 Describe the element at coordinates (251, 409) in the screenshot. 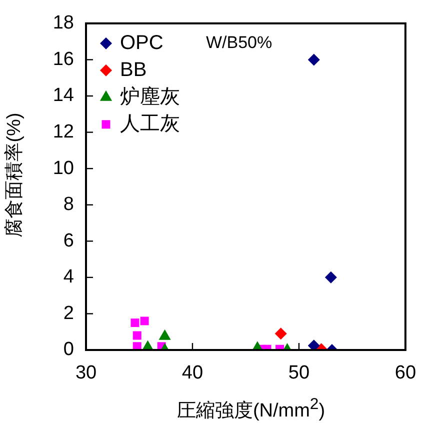

I see `x-axis-title: 圧縮強度(N/mm$^{2}$)` at that location.